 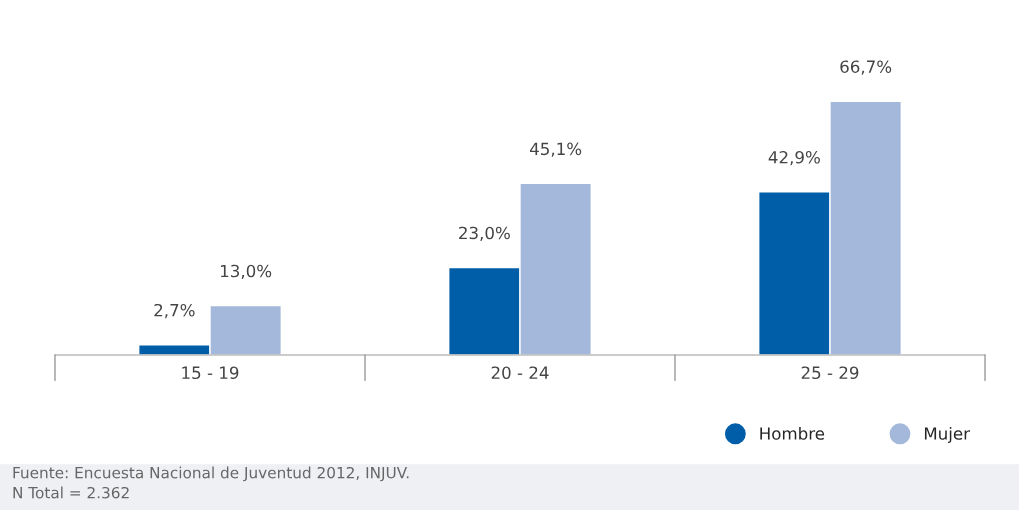 What do you see at coordinates (71, 492) in the screenshot?
I see `text: N Total = 2.362` at bounding box center [71, 492].